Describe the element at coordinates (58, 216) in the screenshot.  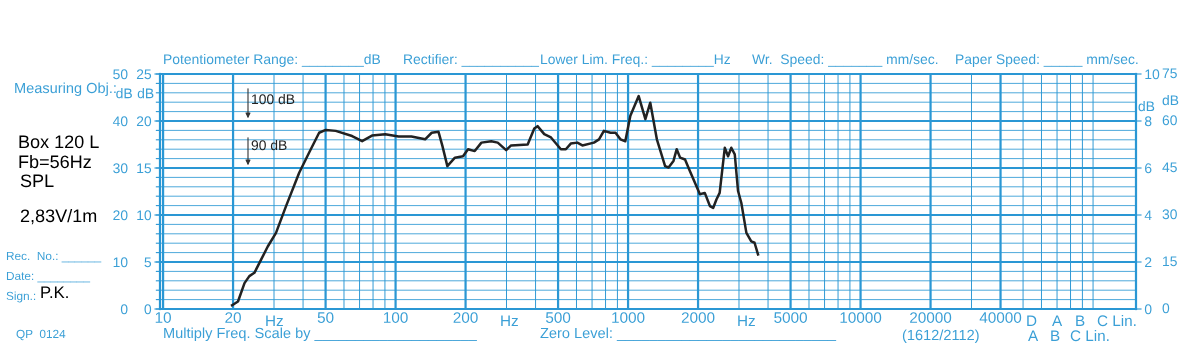
I see `text: 2,83V/1m` at that location.